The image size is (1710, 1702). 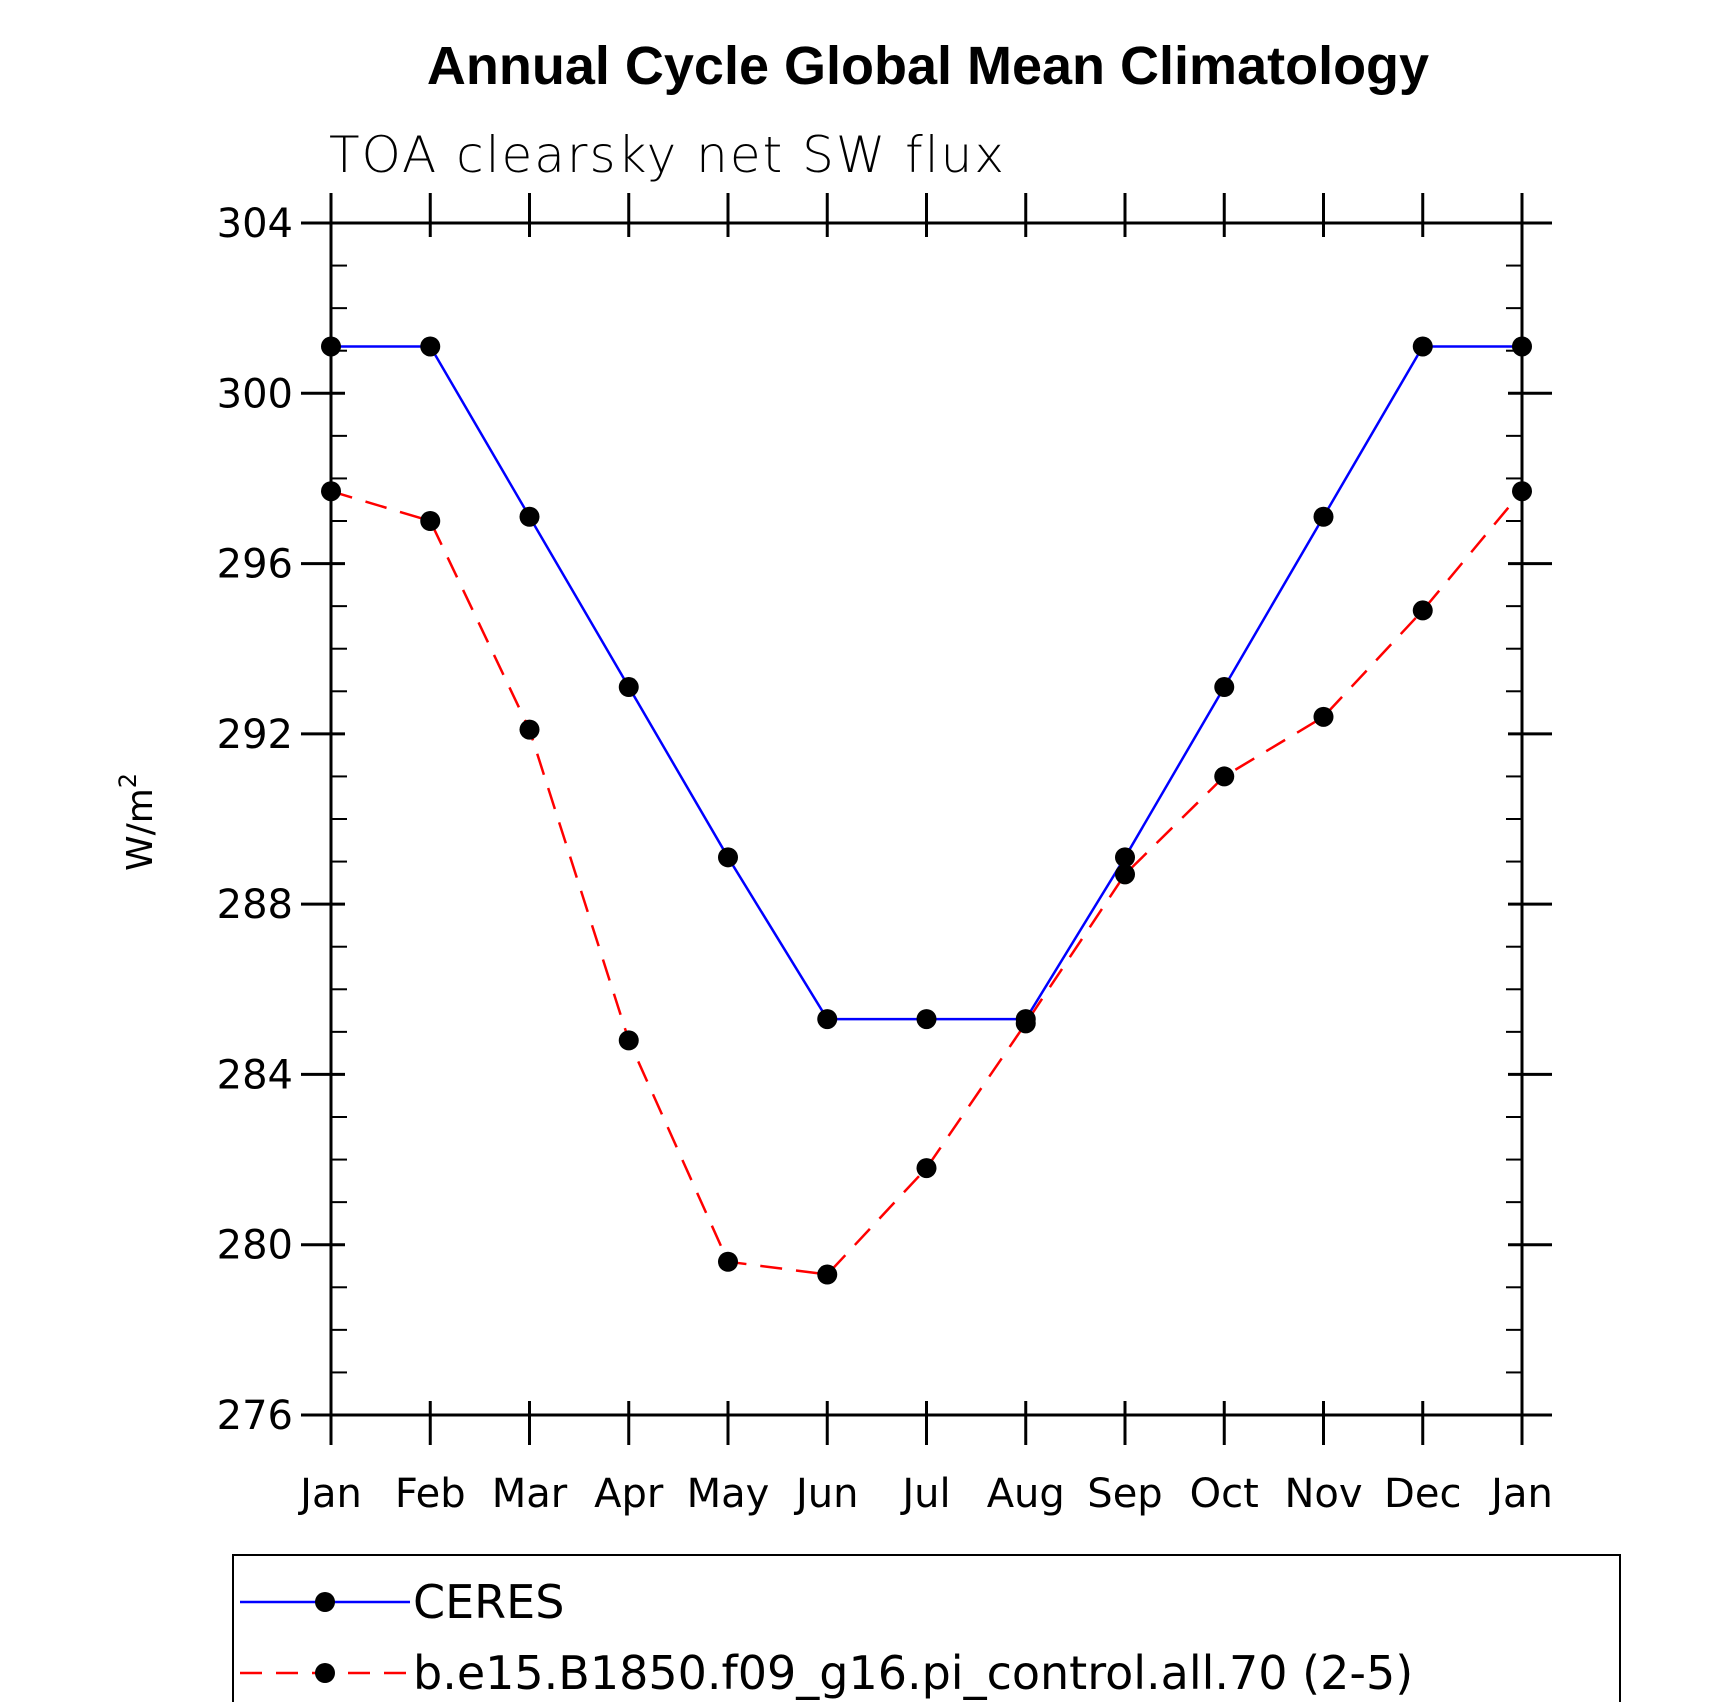 I want to click on y-tick-label: 300, so click(x=255, y=394).